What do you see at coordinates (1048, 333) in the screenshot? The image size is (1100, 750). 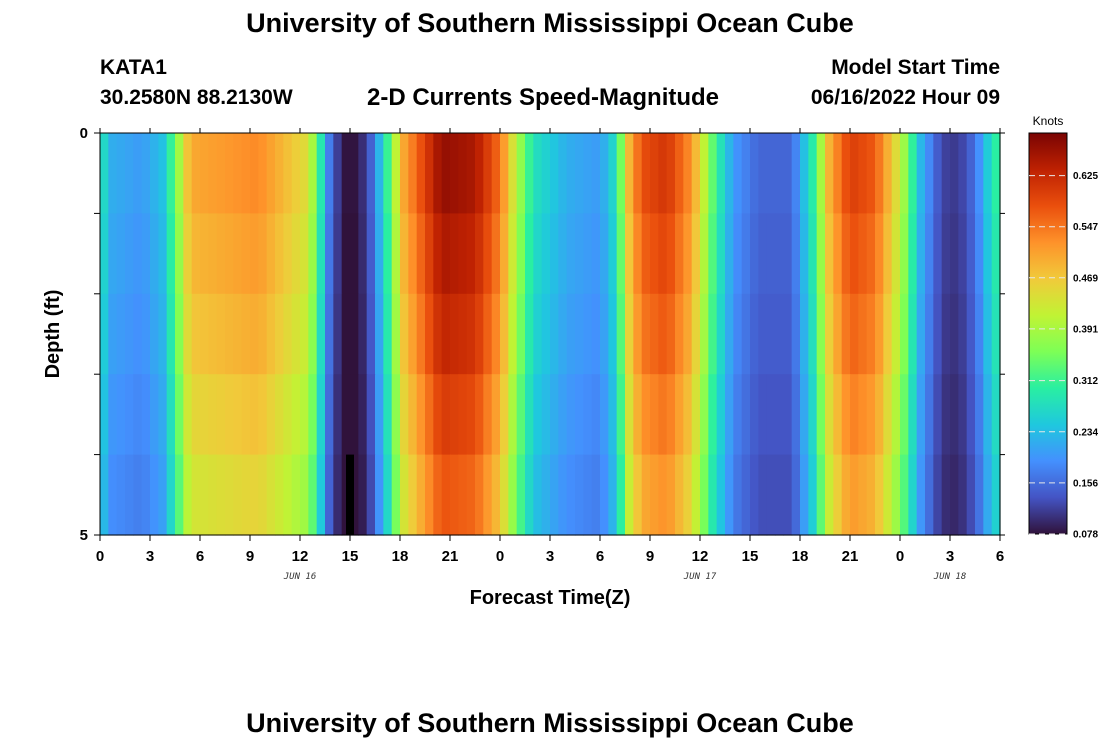 I see `colorbar` at bounding box center [1048, 333].